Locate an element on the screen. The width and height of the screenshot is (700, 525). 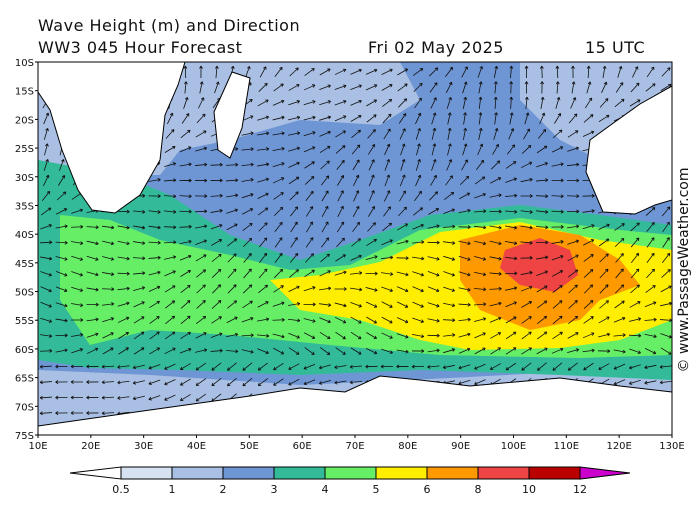
colorbar is located at coordinates (350, 473).